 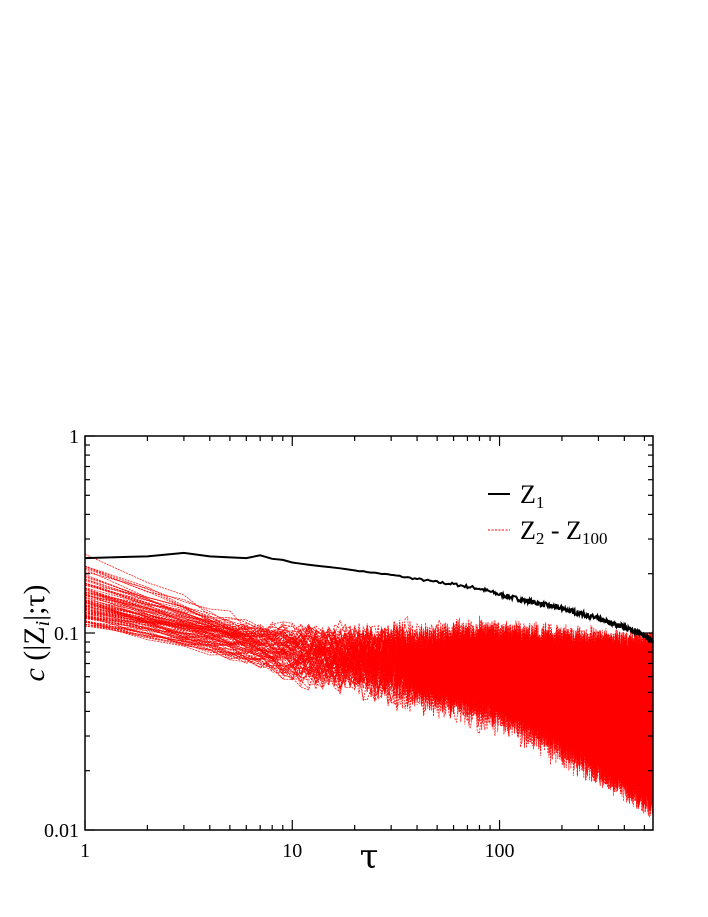 I want to click on y-axis-label-open: (|Z, so click(x=34, y=647).